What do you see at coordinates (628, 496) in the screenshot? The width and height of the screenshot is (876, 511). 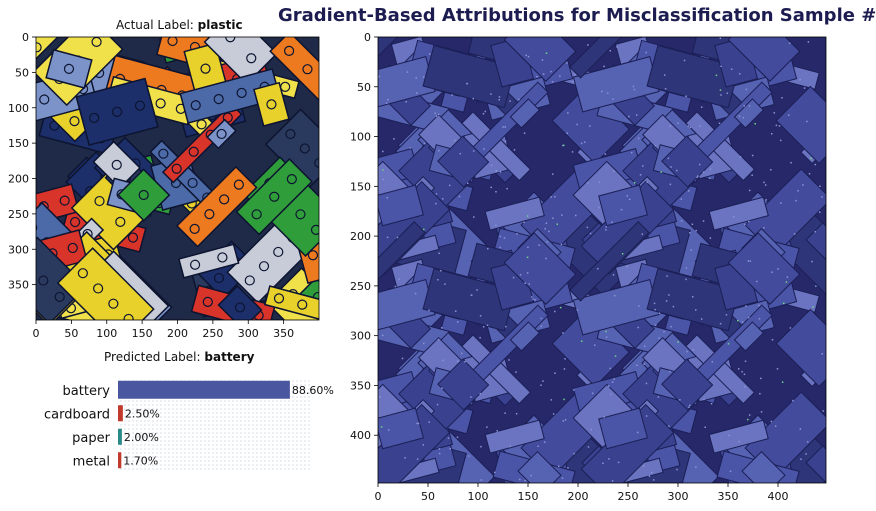 I see `x-tick-label: 250` at bounding box center [628, 496].